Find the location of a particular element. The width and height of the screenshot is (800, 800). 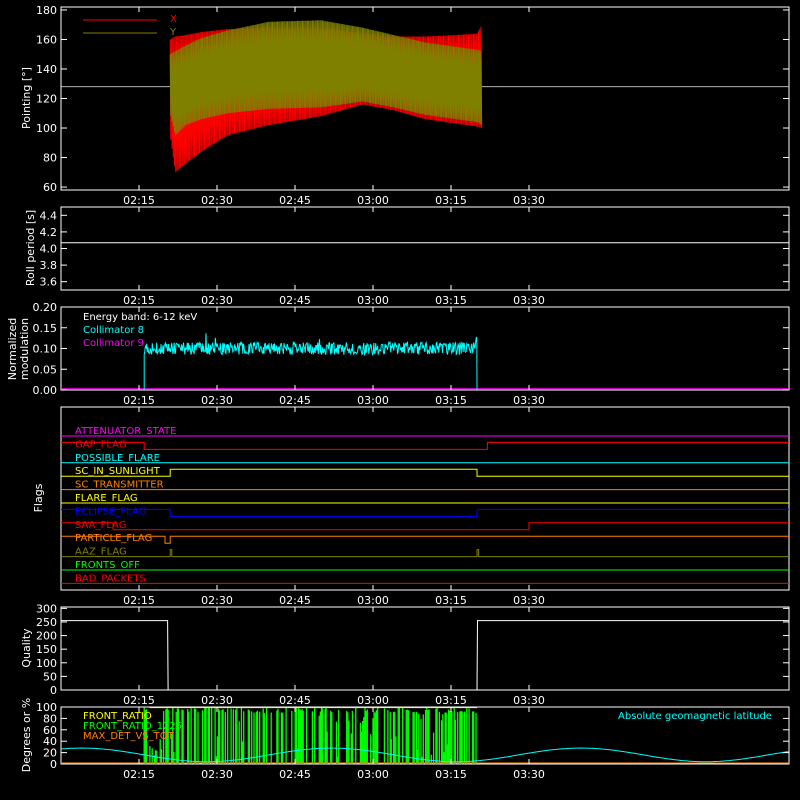

flag-label: BAD_PACKETS is located at coordinates (110, 578).